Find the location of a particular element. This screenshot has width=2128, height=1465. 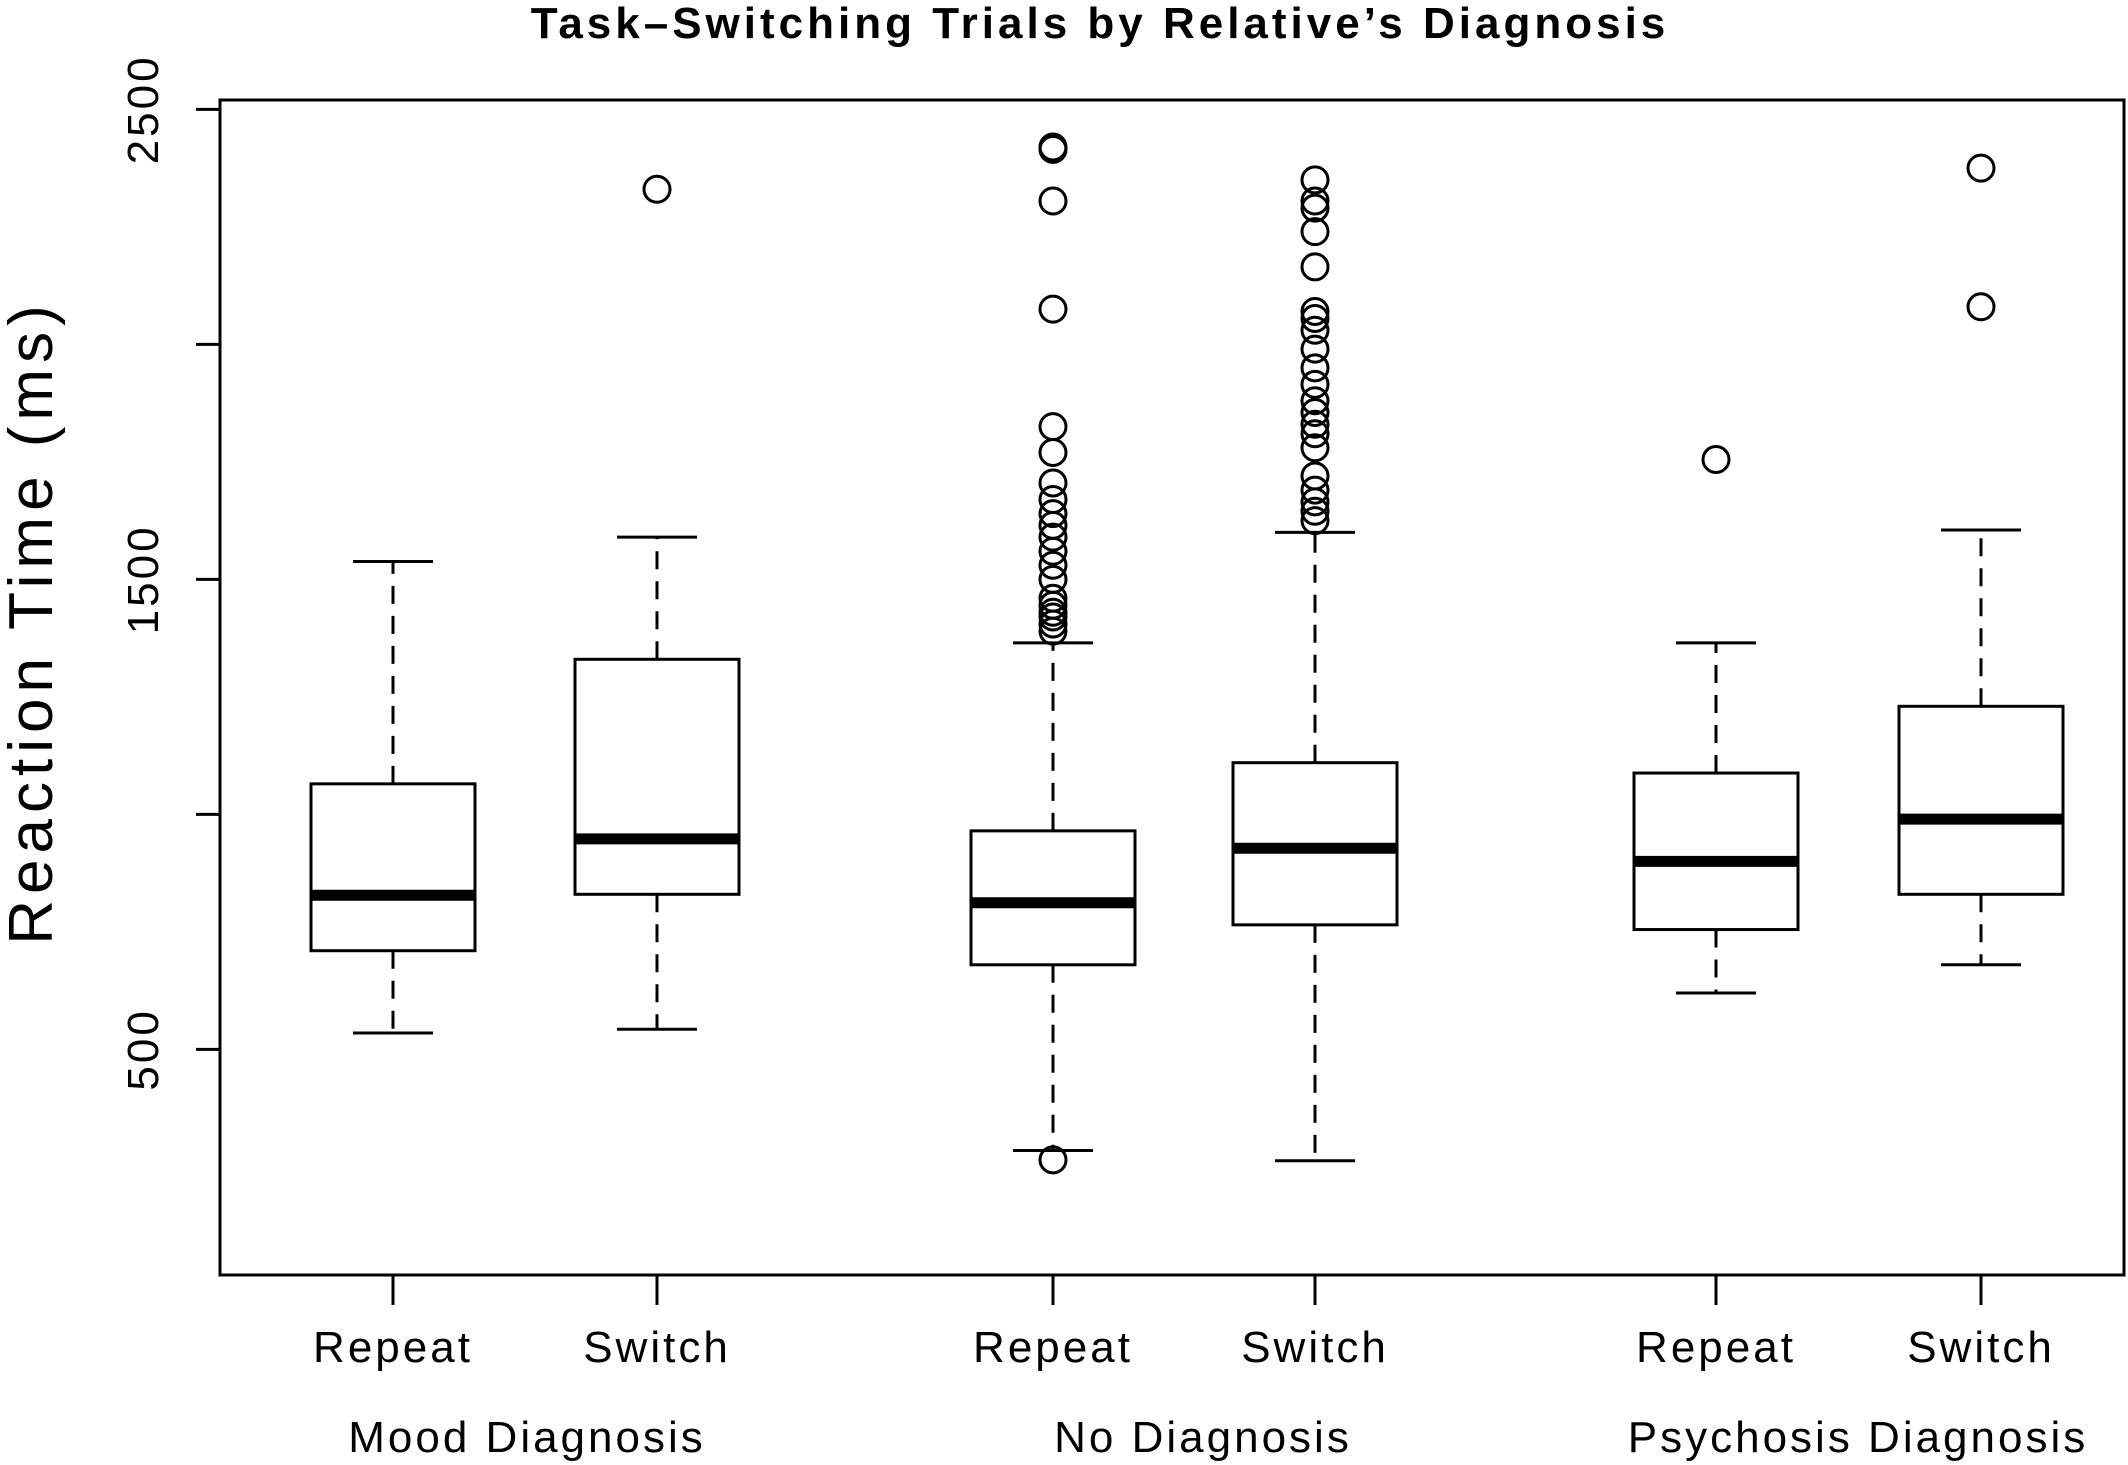

y-tick-label: 2500 is located at coordinates (143, 109).